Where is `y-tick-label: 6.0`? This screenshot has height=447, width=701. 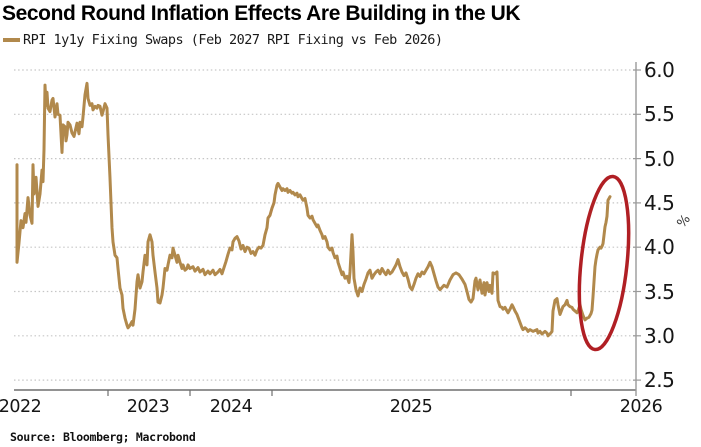 y-tick-label: 6.0 is located at coordinates (659, 70).